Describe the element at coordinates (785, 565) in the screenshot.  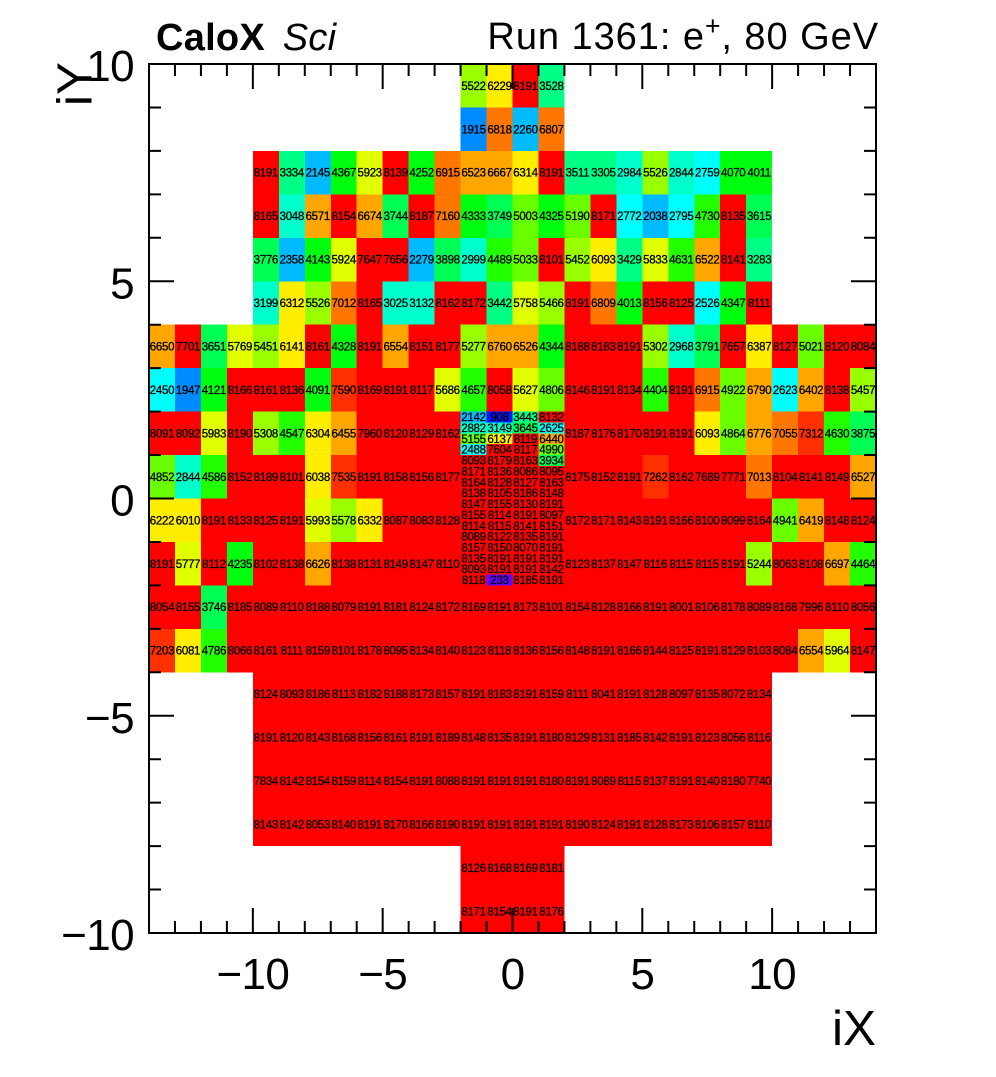
I see `svg-text: 8063` at that location.